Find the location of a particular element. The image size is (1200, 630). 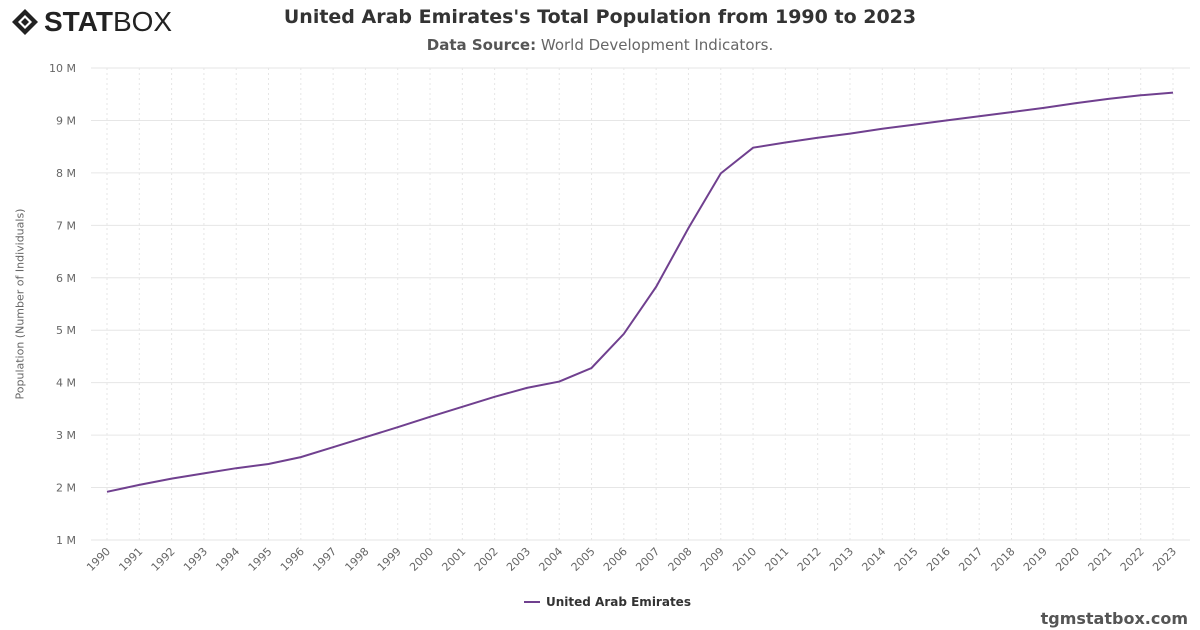

x-tick-label: 2008 is located at coordinates (680, 559).